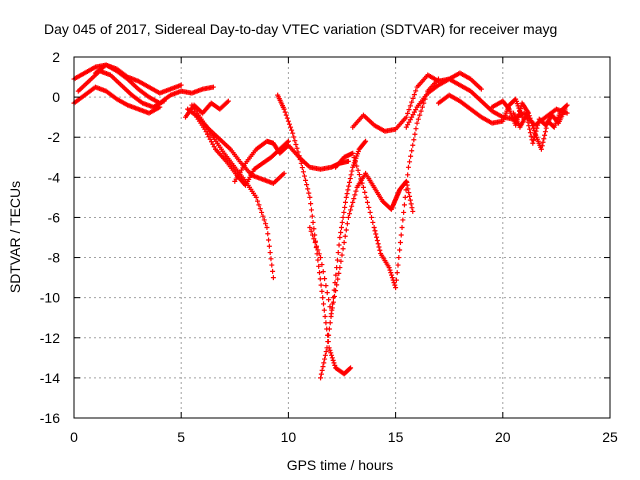 The width and height of the screenshot is (640, 480). I want to click on y-tick-label: 0, so click(56, 97).